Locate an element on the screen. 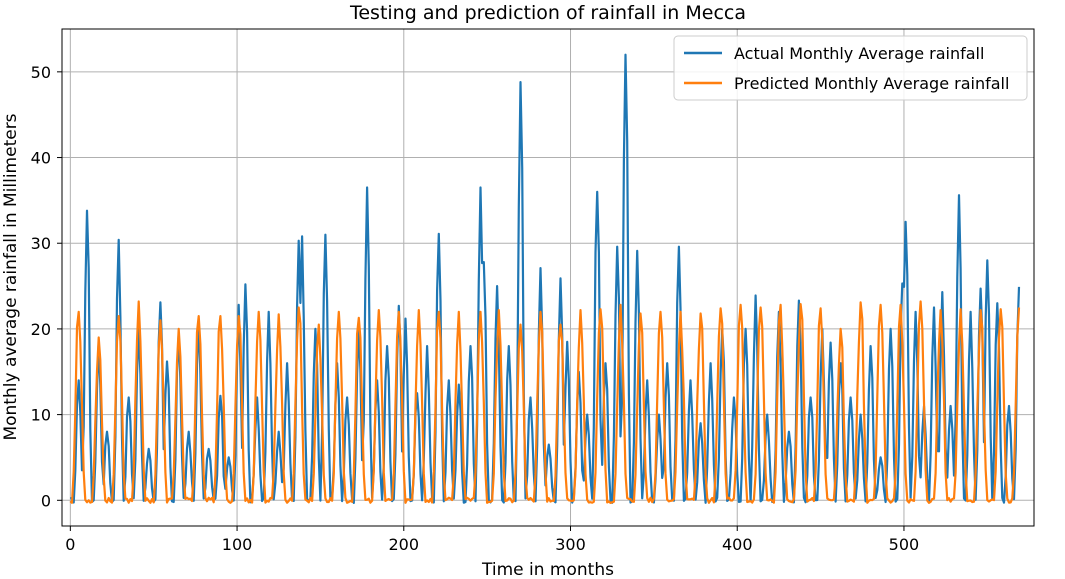 The height and width of the screenshot is (579, 1065). y-tick-label: 40 is located at coordinates (41, 158).